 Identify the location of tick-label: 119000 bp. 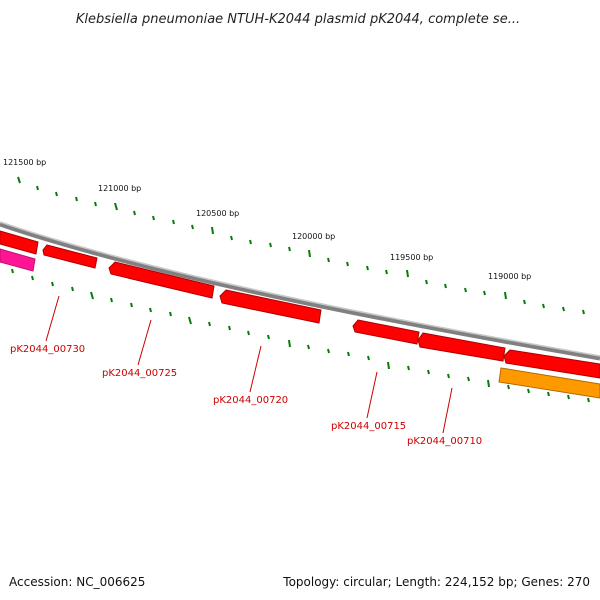
(509, 276).